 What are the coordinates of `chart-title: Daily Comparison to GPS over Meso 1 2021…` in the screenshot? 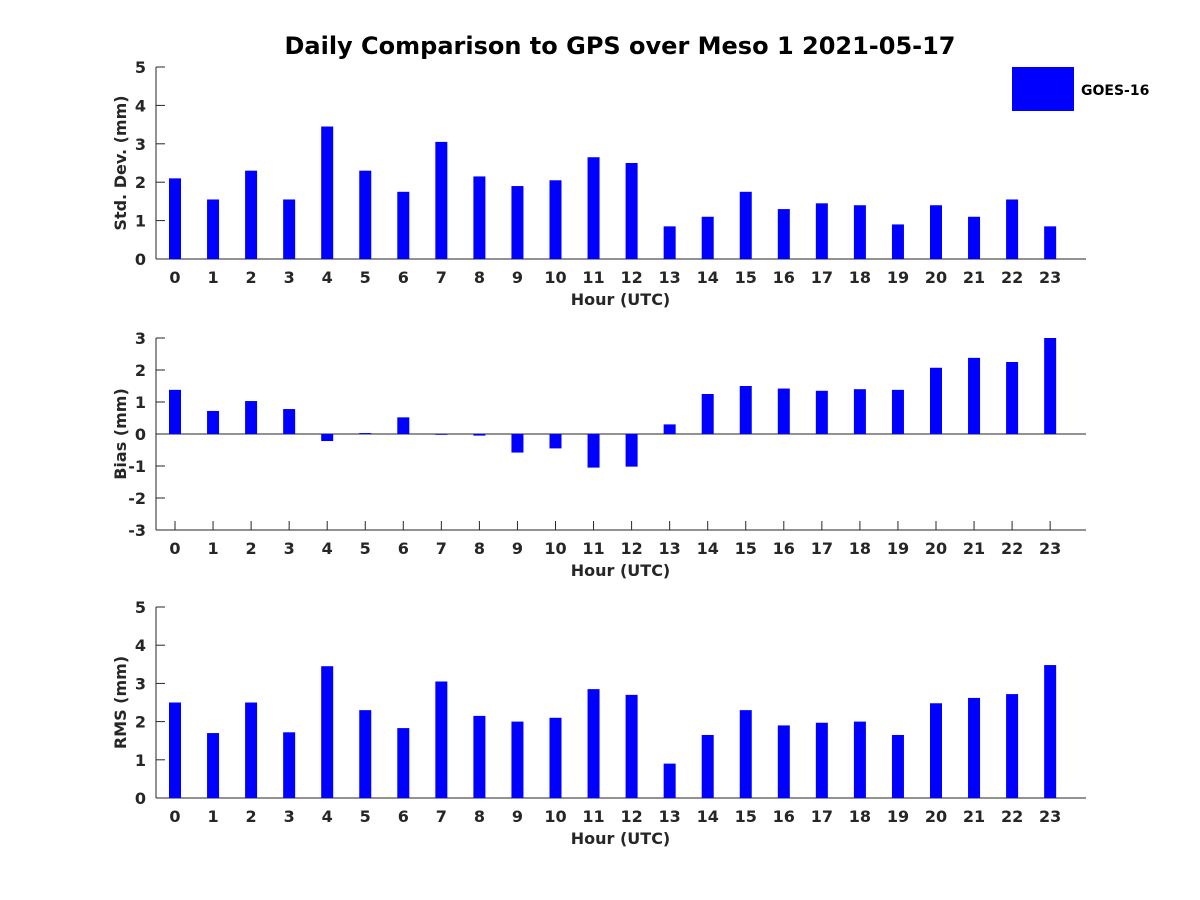 It's located at (619, 46).